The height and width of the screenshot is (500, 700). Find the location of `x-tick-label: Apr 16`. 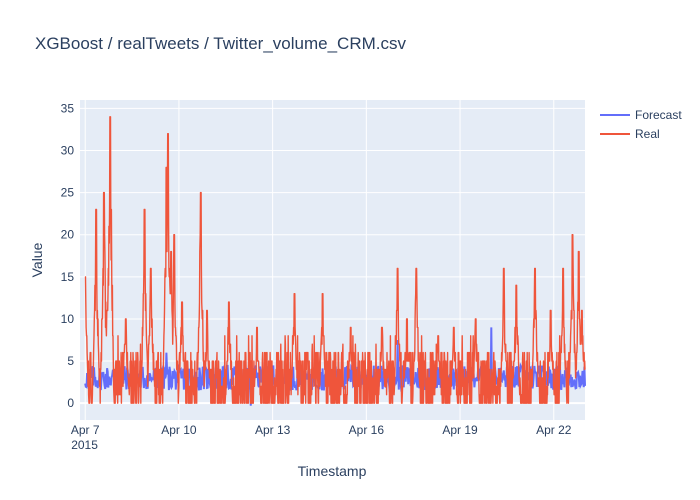

x-tick-label: Apr 16 is located at coordinates (367, 430).